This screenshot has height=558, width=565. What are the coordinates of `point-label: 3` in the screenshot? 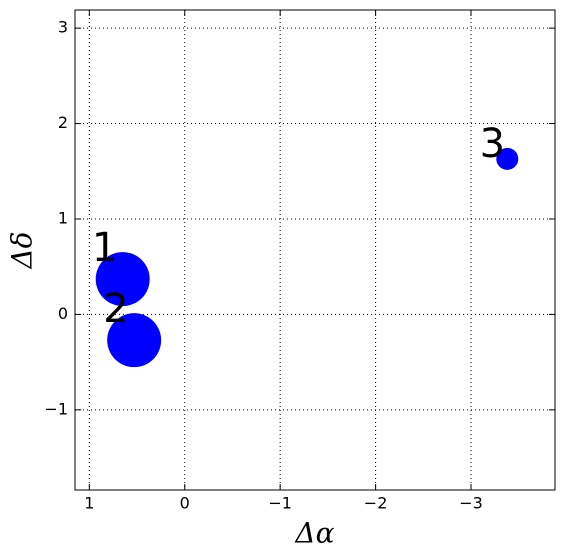 It's located at (492, 144).